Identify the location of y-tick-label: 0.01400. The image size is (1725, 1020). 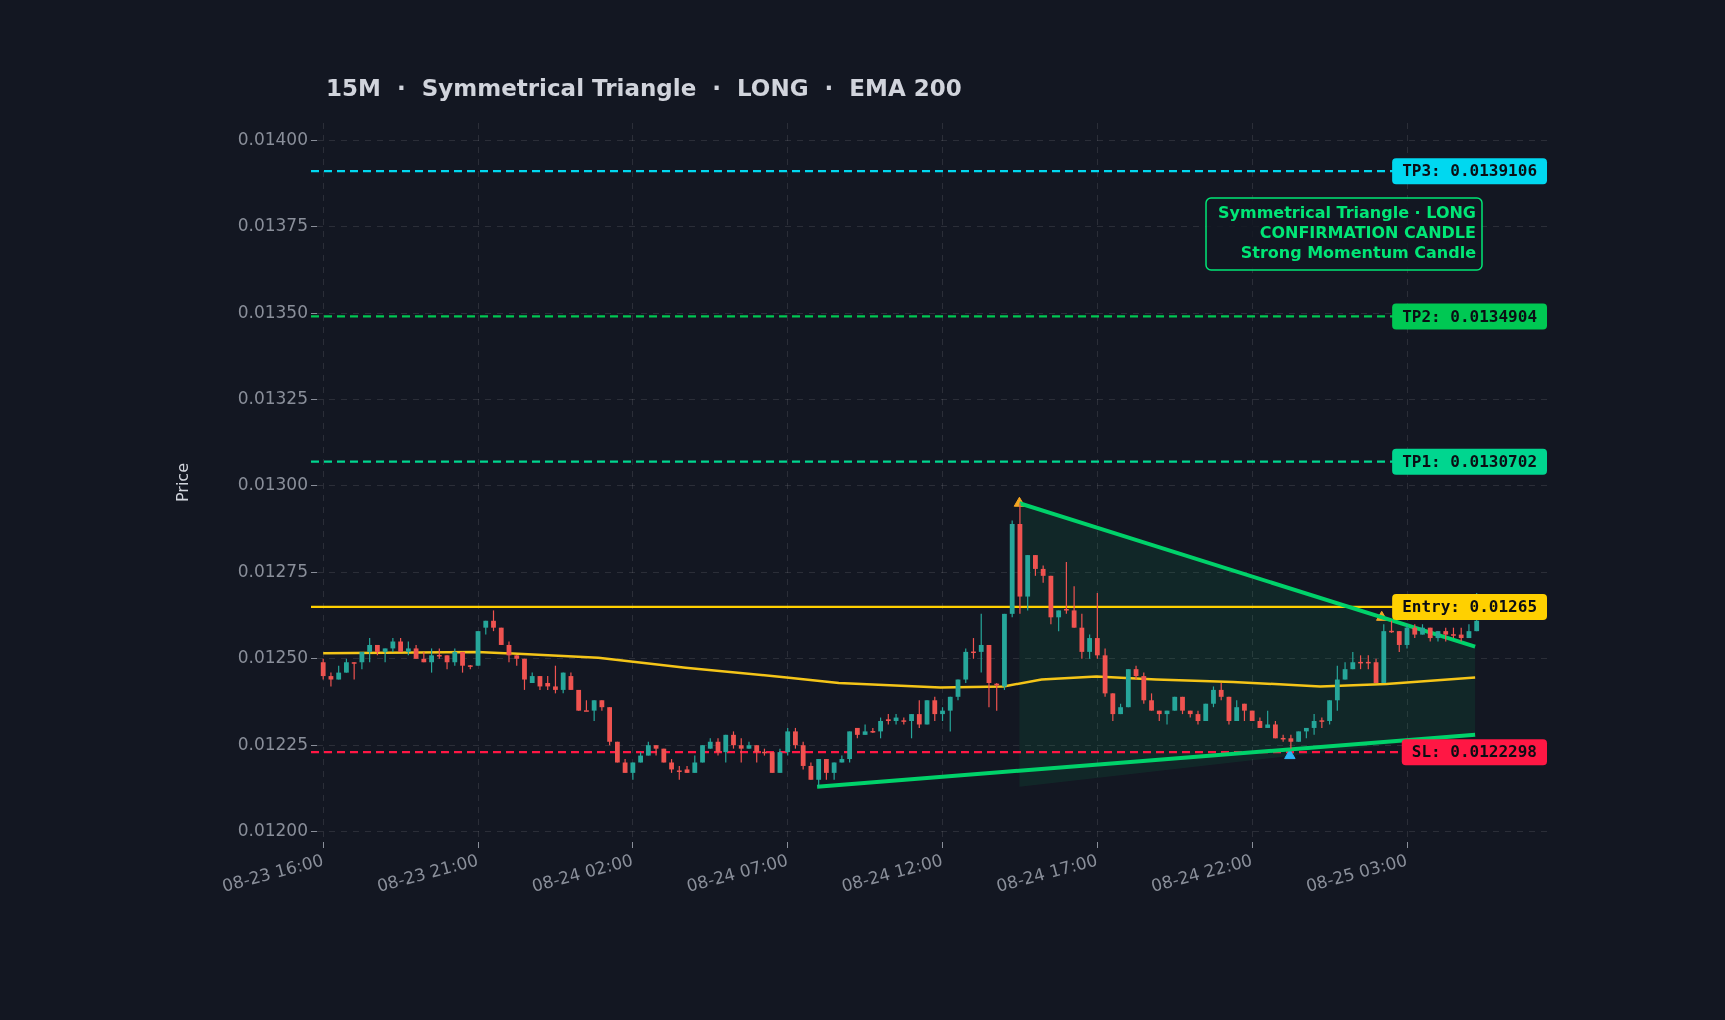
(272, 138).